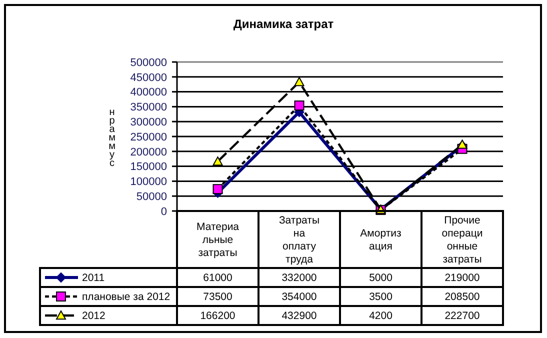 Image resolution: width=547 pixels, height=338 pixels. What do you see at coordinates (218, 278) in the screenshot?
I see `data-label: 61000` at bounding box center [218, 278].